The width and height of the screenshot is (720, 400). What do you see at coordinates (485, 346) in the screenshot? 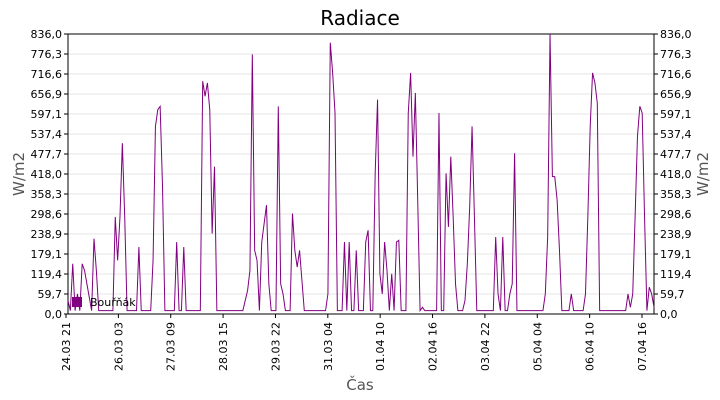
I see `x-tick-label: 03.04 22` at bounding box center [485, 346].